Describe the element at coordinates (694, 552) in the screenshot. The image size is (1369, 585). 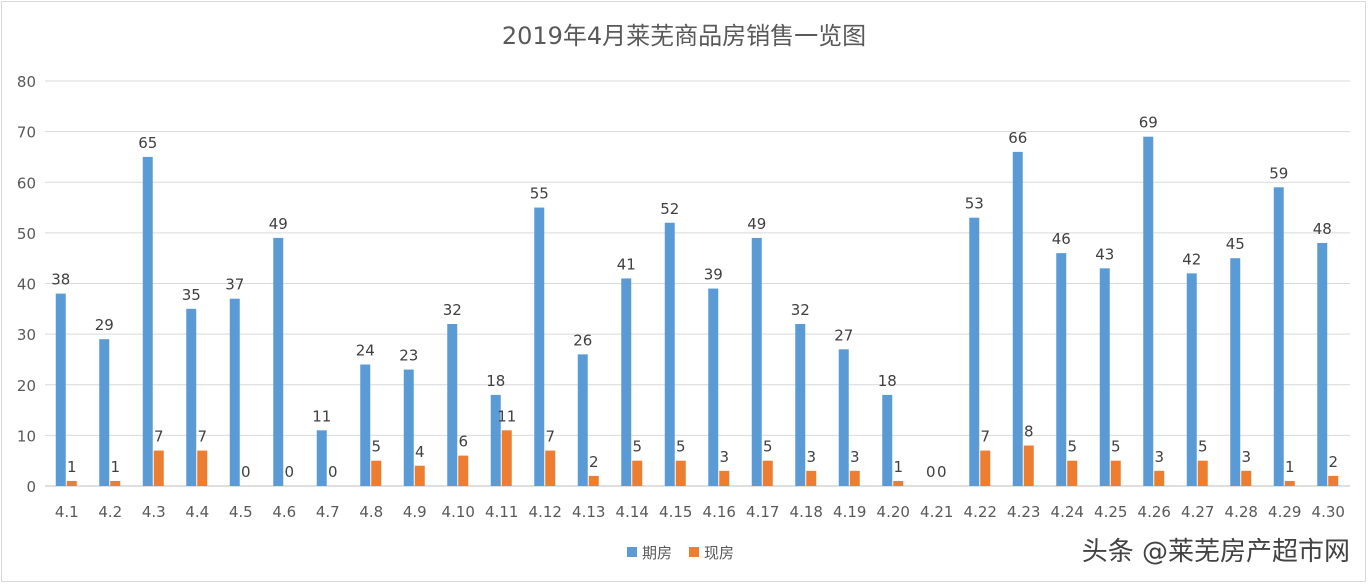
I see `legend-swatch-xianfang` at that location.